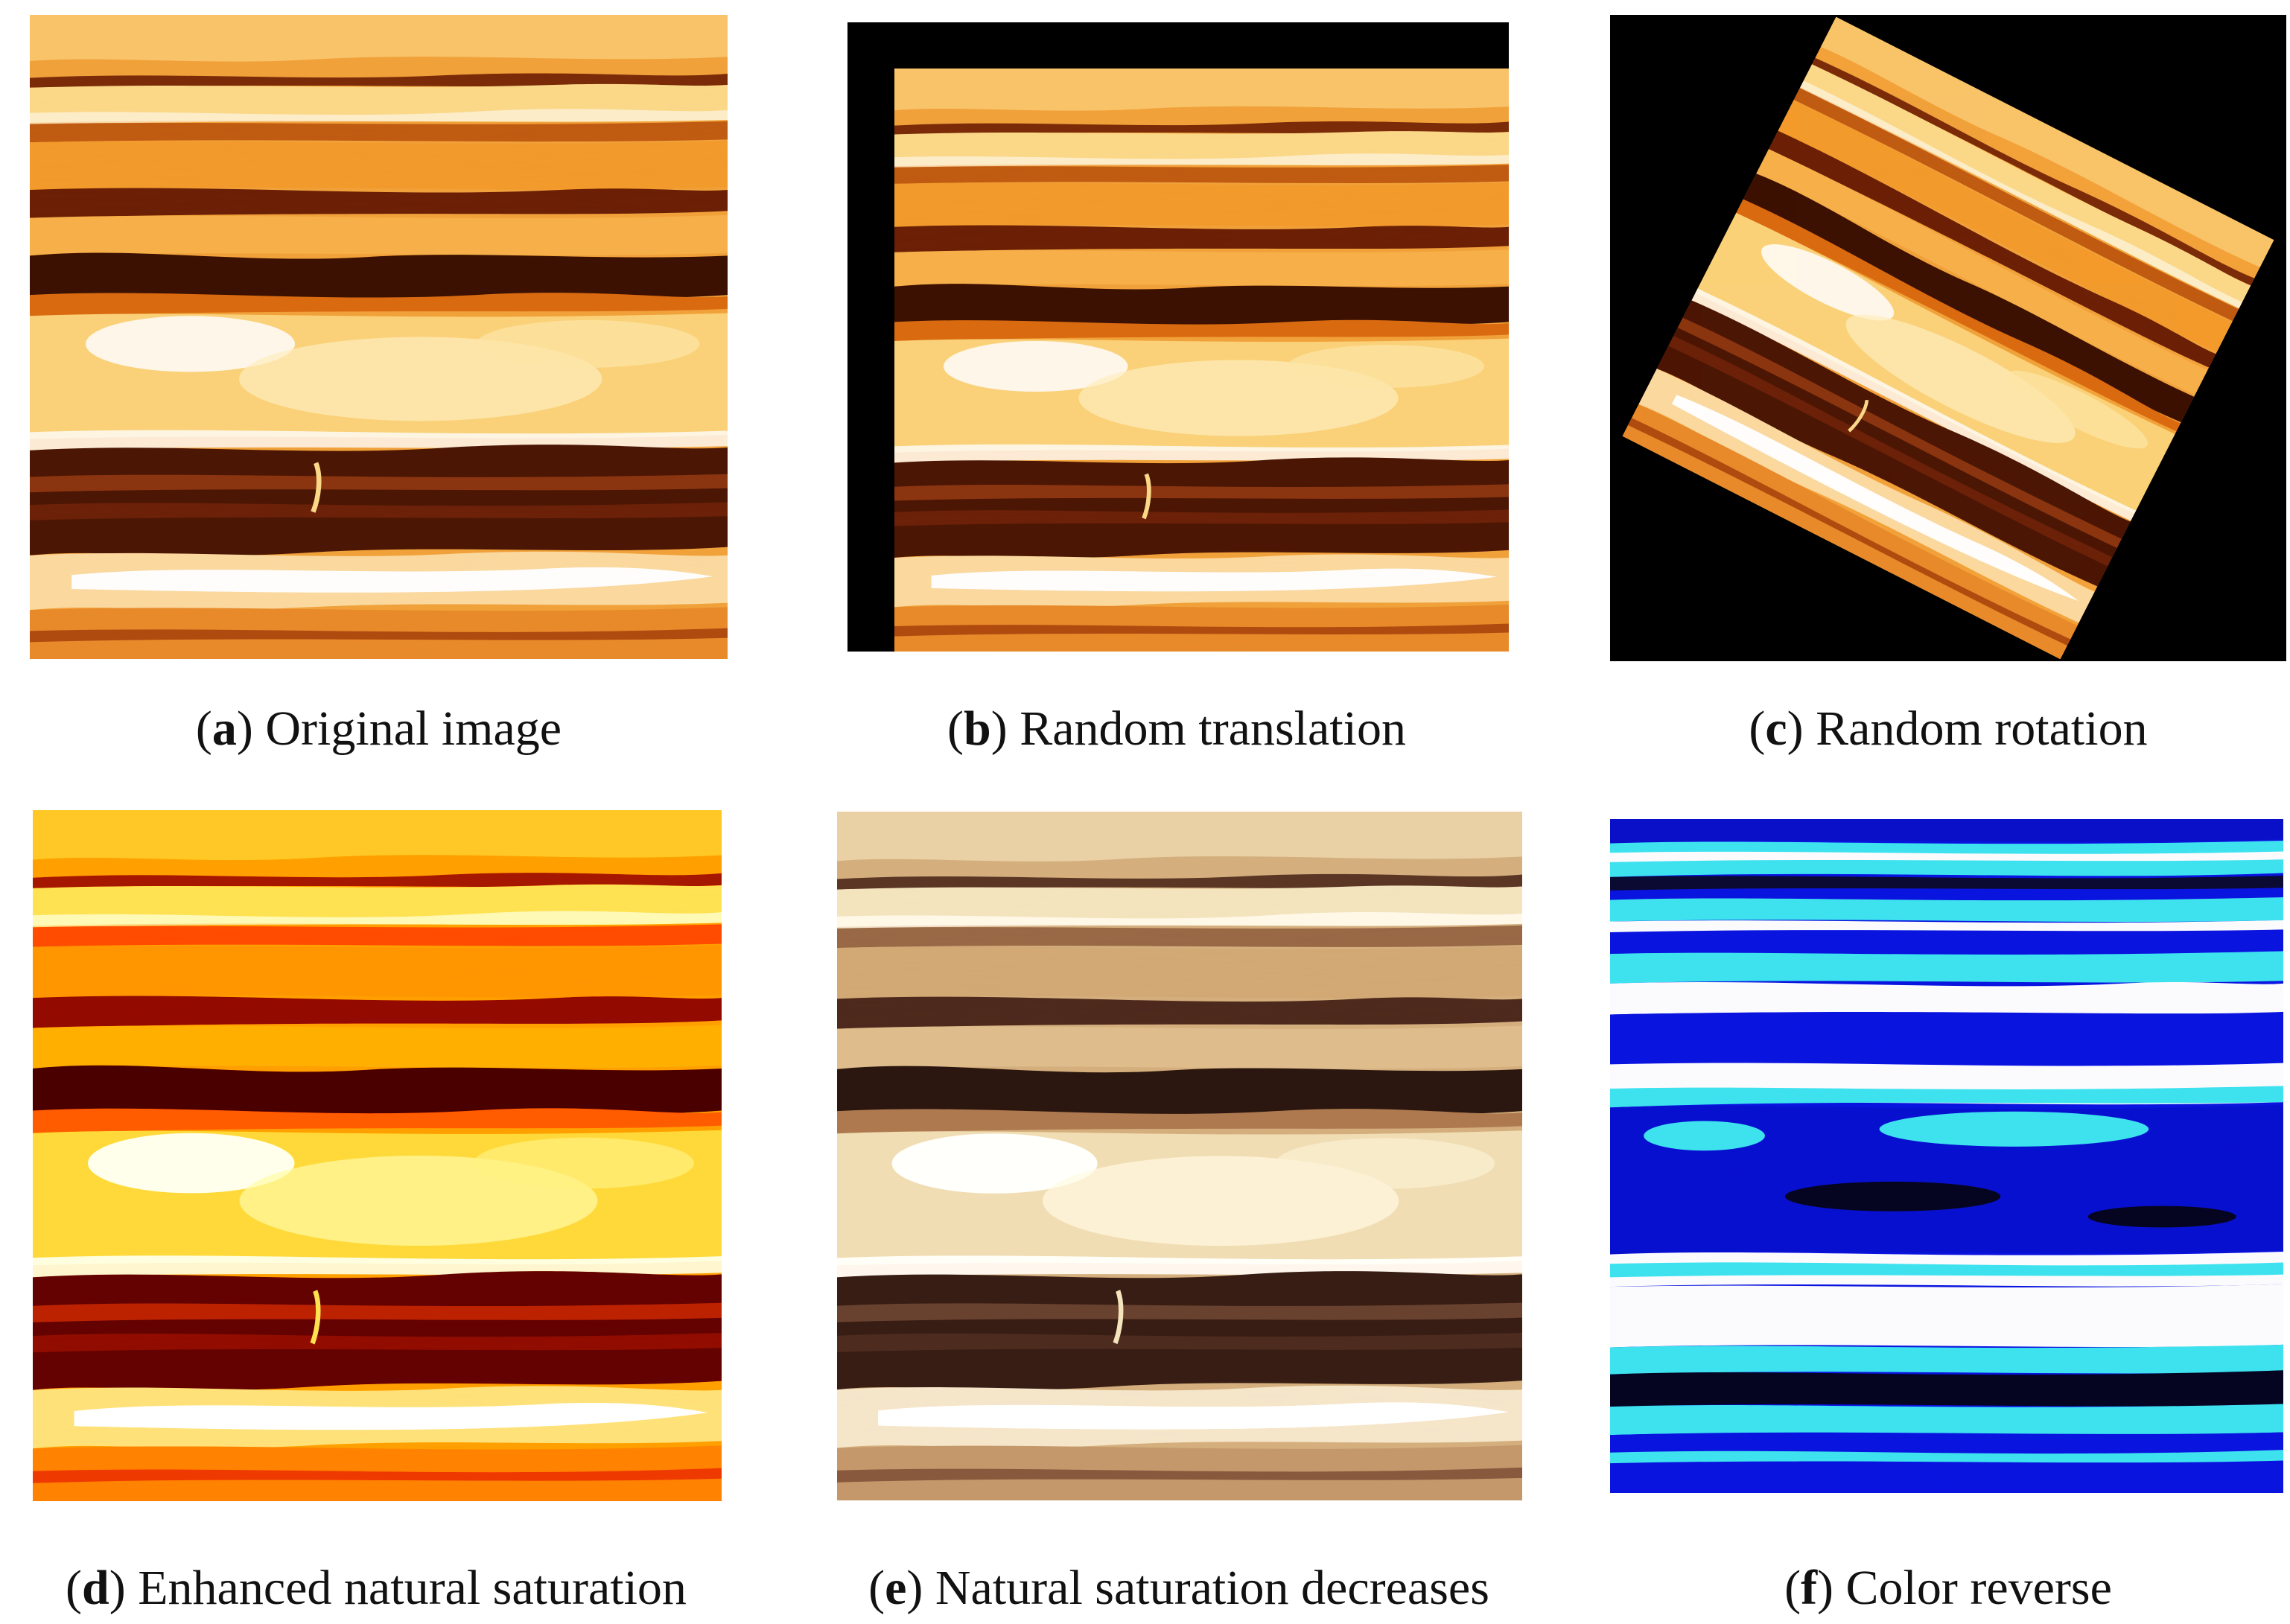 The height and width of the screenshot is (1624, 2290). What do you see at coordinates (1948, 1588) in the screenshot?
I see `caption-f: (f) Color reverse` at bounding box center [1948, 1588].